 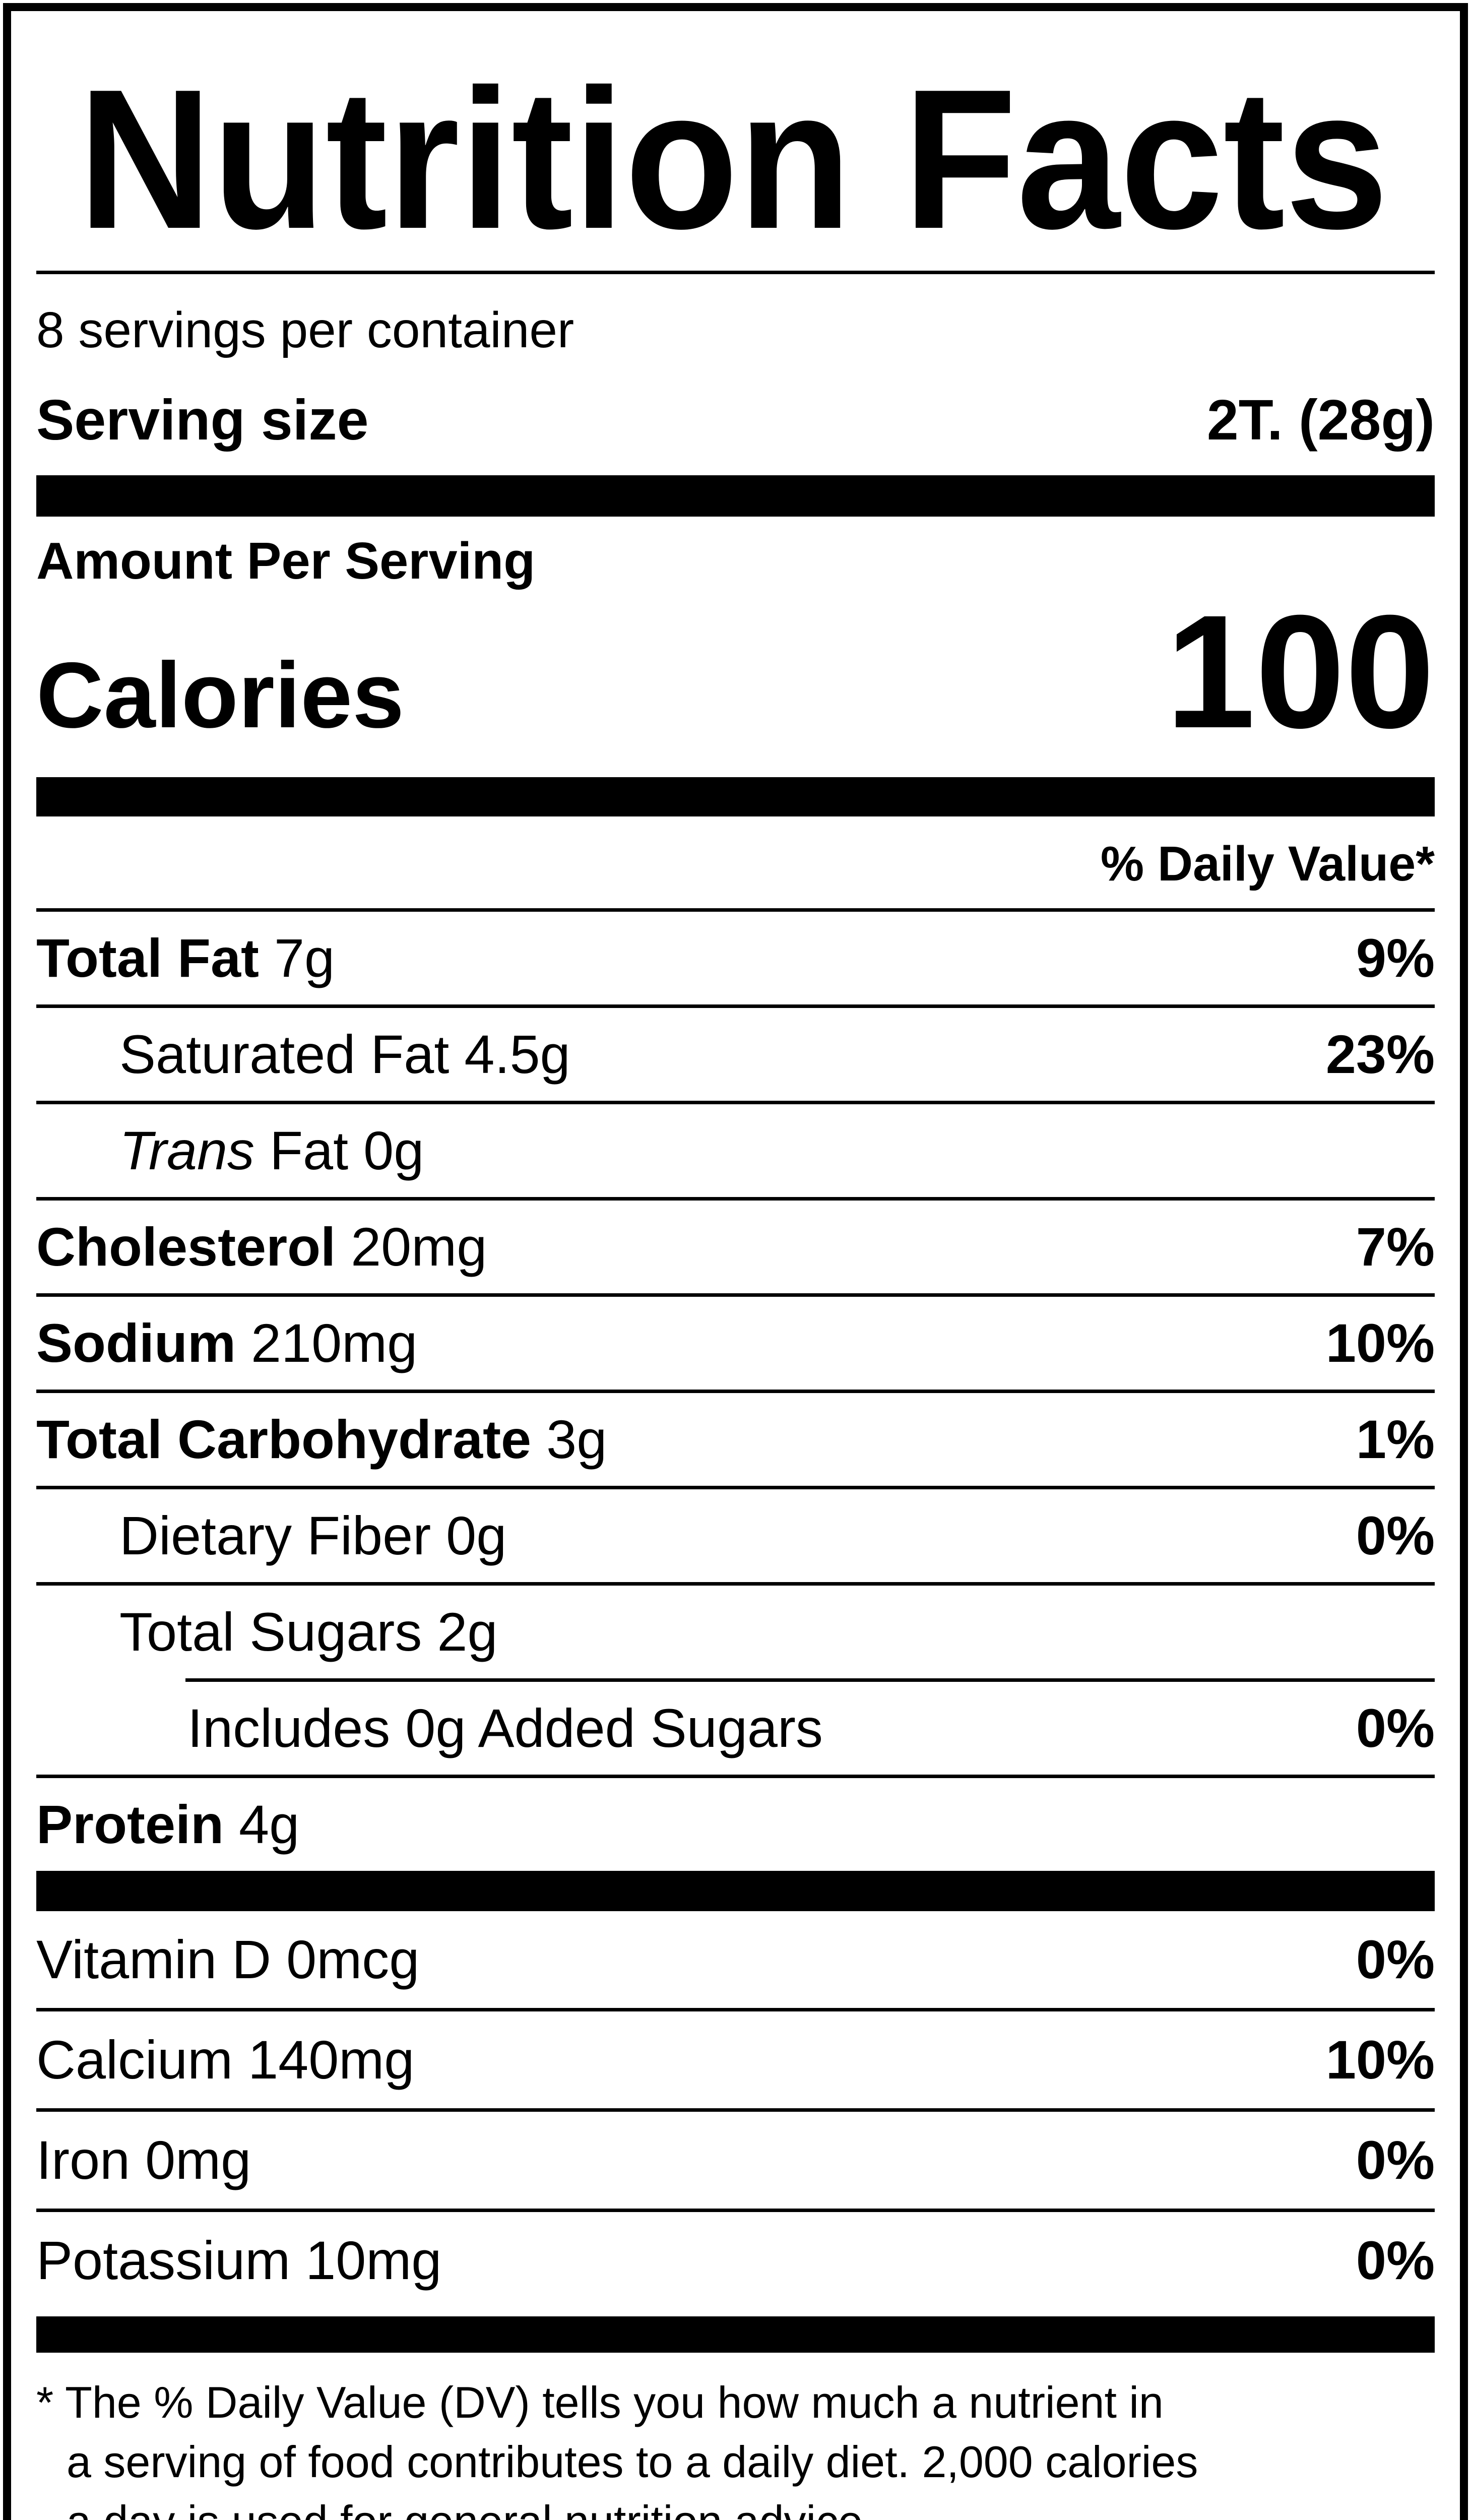 I want to click on nutrient-label: Iron 0mg, so click(x=143, y=2160).